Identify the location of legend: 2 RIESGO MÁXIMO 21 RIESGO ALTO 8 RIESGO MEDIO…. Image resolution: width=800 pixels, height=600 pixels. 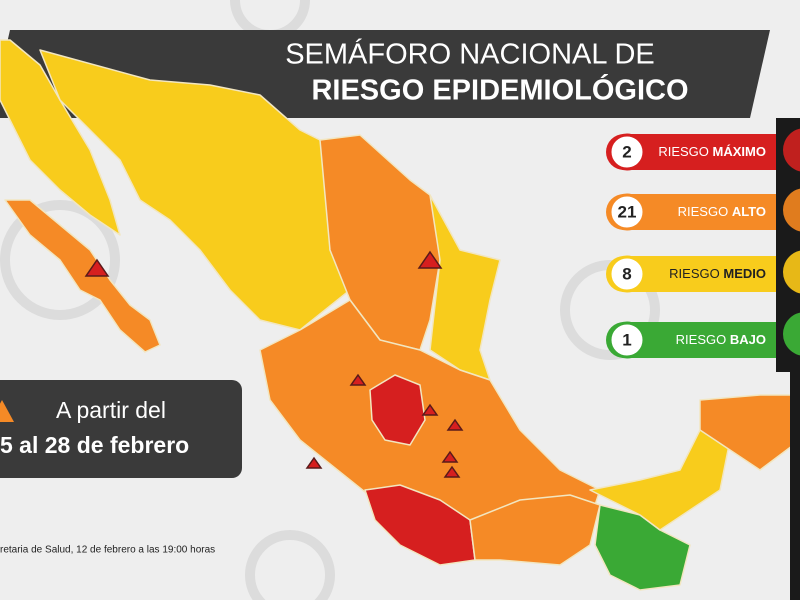
(701, 246).